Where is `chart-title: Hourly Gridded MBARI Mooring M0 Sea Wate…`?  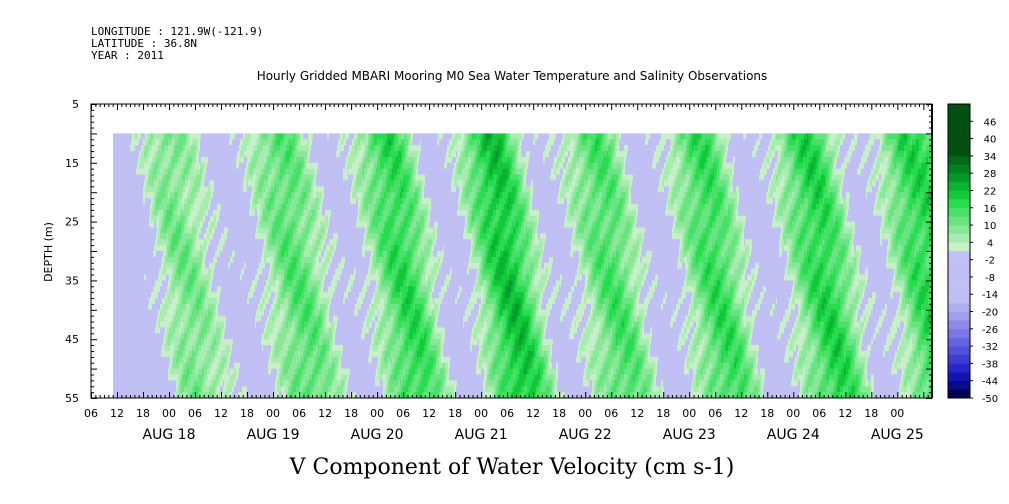 chart-title: Hourly Gridded MBARI Mooring M0 Sea Wate… is located at coordinates (512, 76).